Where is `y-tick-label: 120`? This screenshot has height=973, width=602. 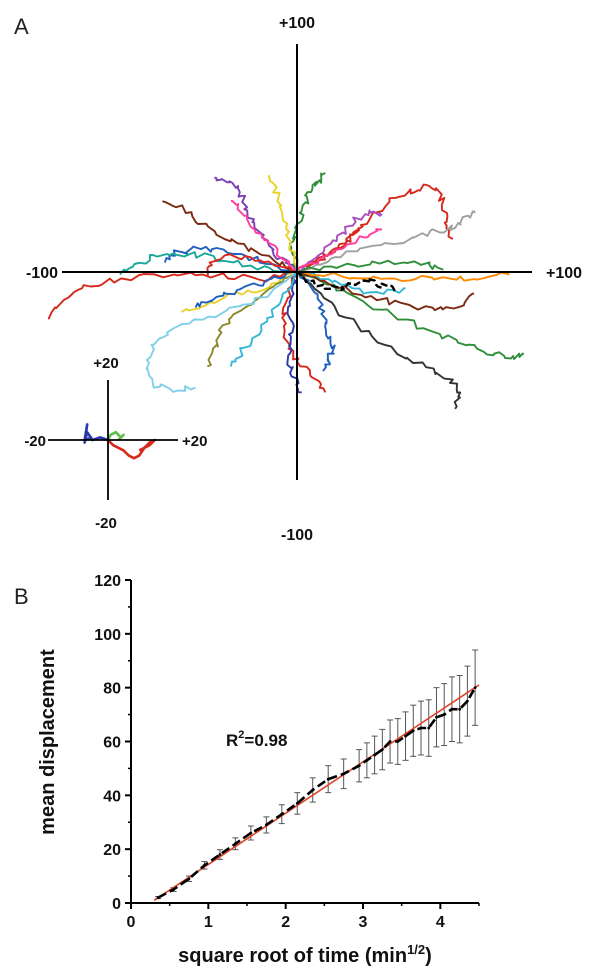
y-tick-label: 120 is located at coordinates (107, 581).